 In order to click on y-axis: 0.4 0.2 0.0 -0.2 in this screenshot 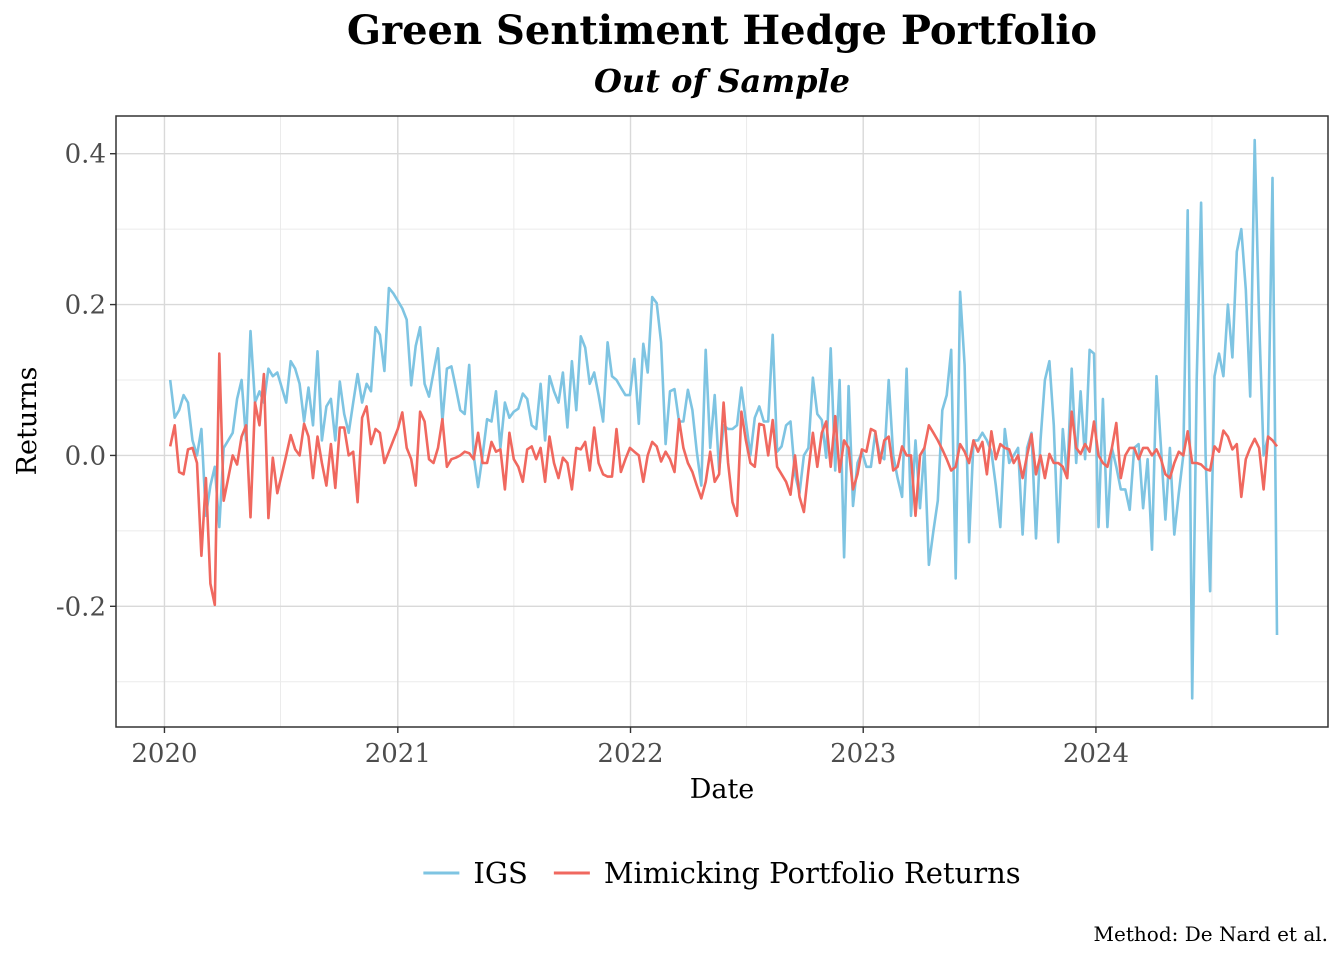, I will do `click(86, 381)`.